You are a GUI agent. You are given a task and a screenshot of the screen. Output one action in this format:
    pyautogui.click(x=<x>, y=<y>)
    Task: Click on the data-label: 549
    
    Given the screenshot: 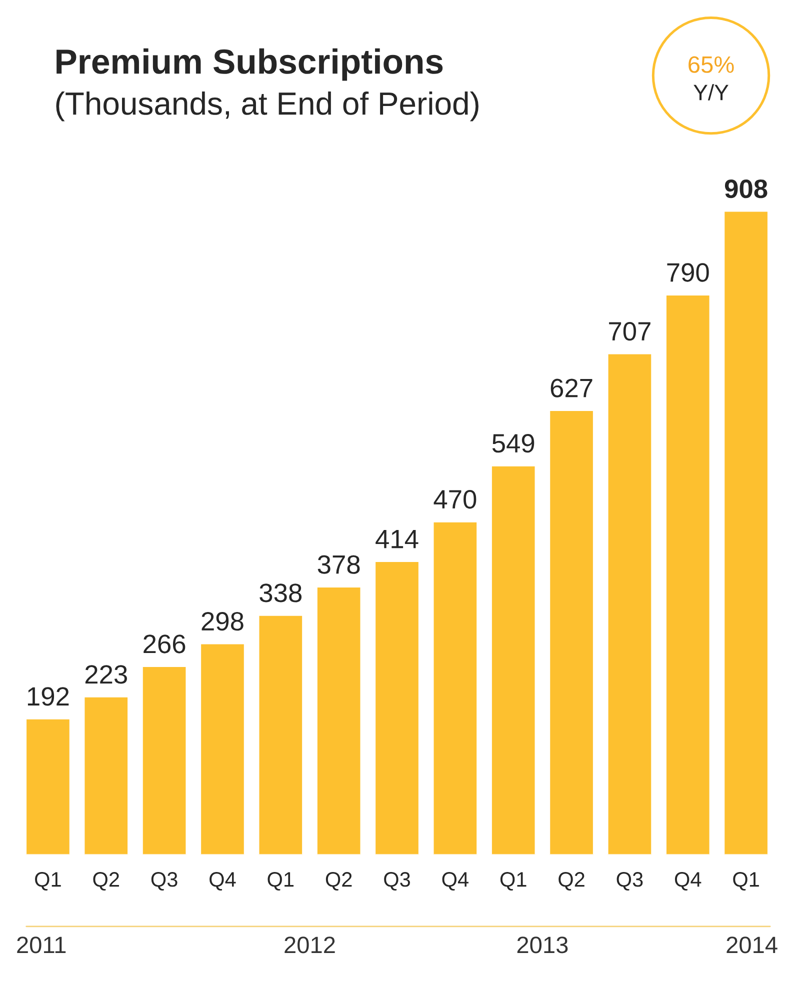 What is the action you would take?
    pyautogui.click(x=513, y=443)
    